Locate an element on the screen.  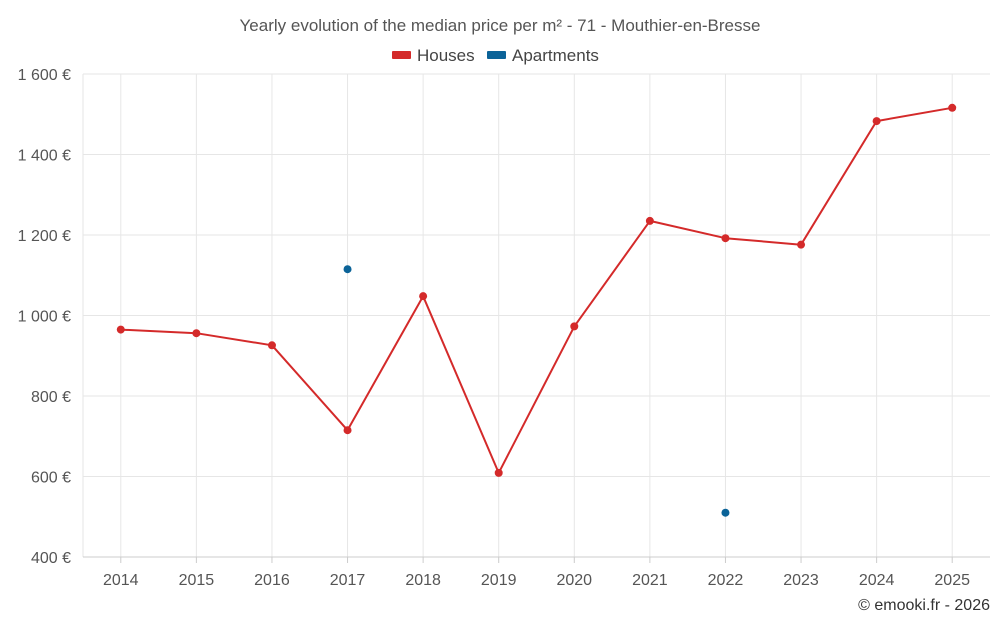
legend-label: Apartments is located at coordinates (555, 55).